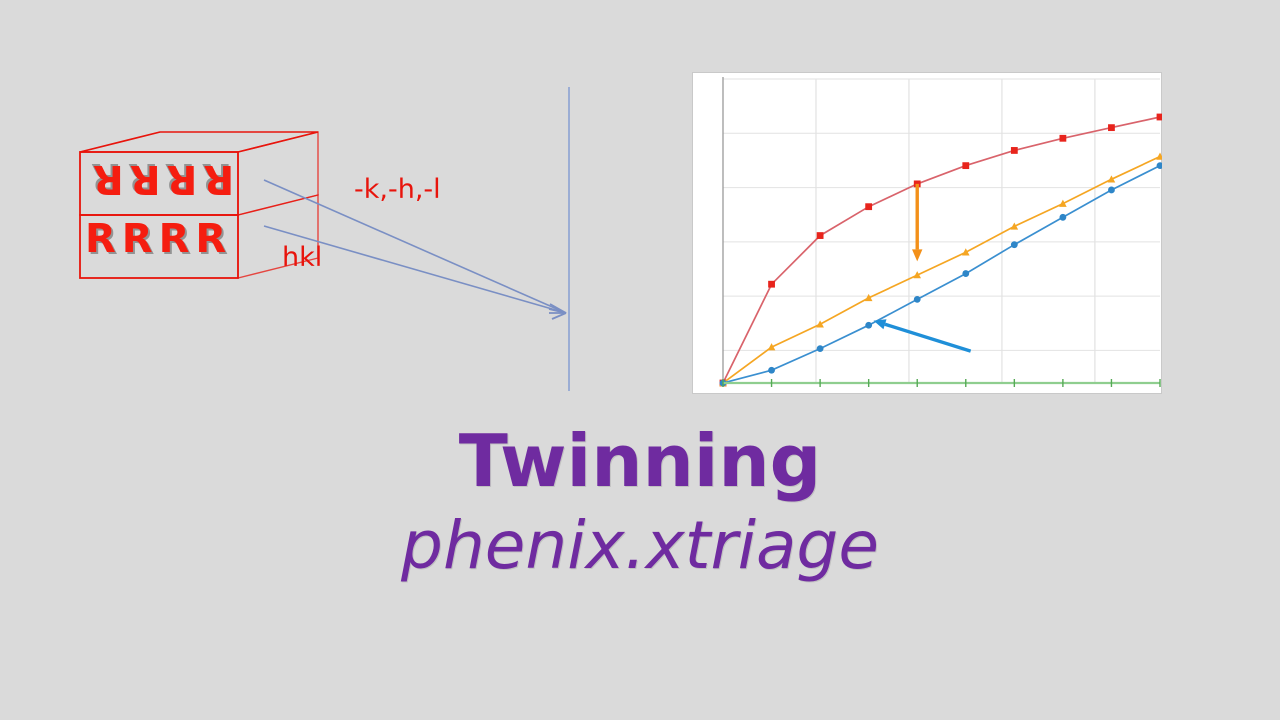  I want to click on crystal-upper-side-face, so click(278, 173).